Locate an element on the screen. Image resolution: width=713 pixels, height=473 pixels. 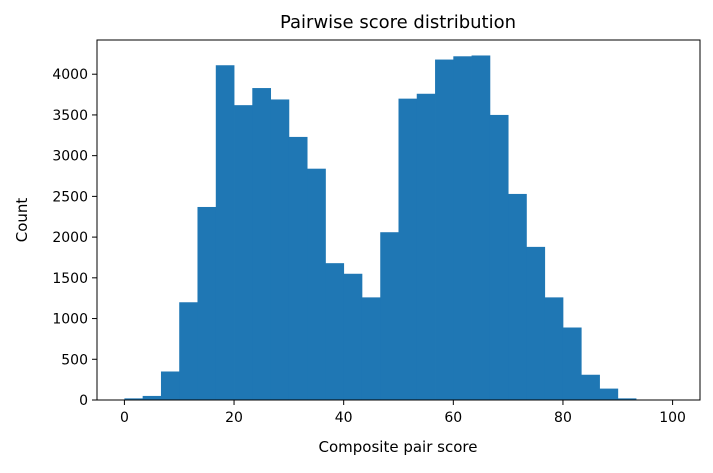
y-tick-label: 1000 is located at coordinates (70, 320).